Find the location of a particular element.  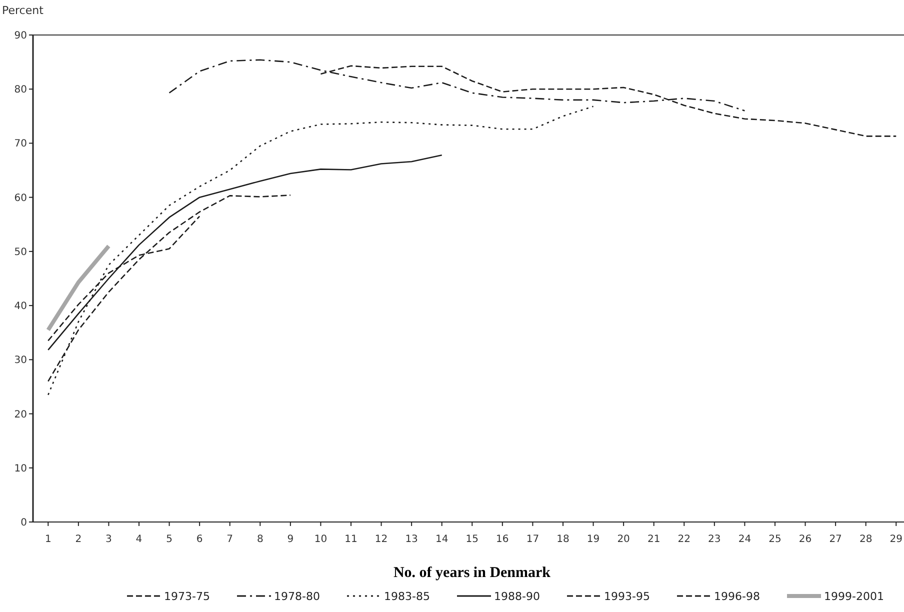

x-tick-label: 2 is located at coordinates (78, 539).